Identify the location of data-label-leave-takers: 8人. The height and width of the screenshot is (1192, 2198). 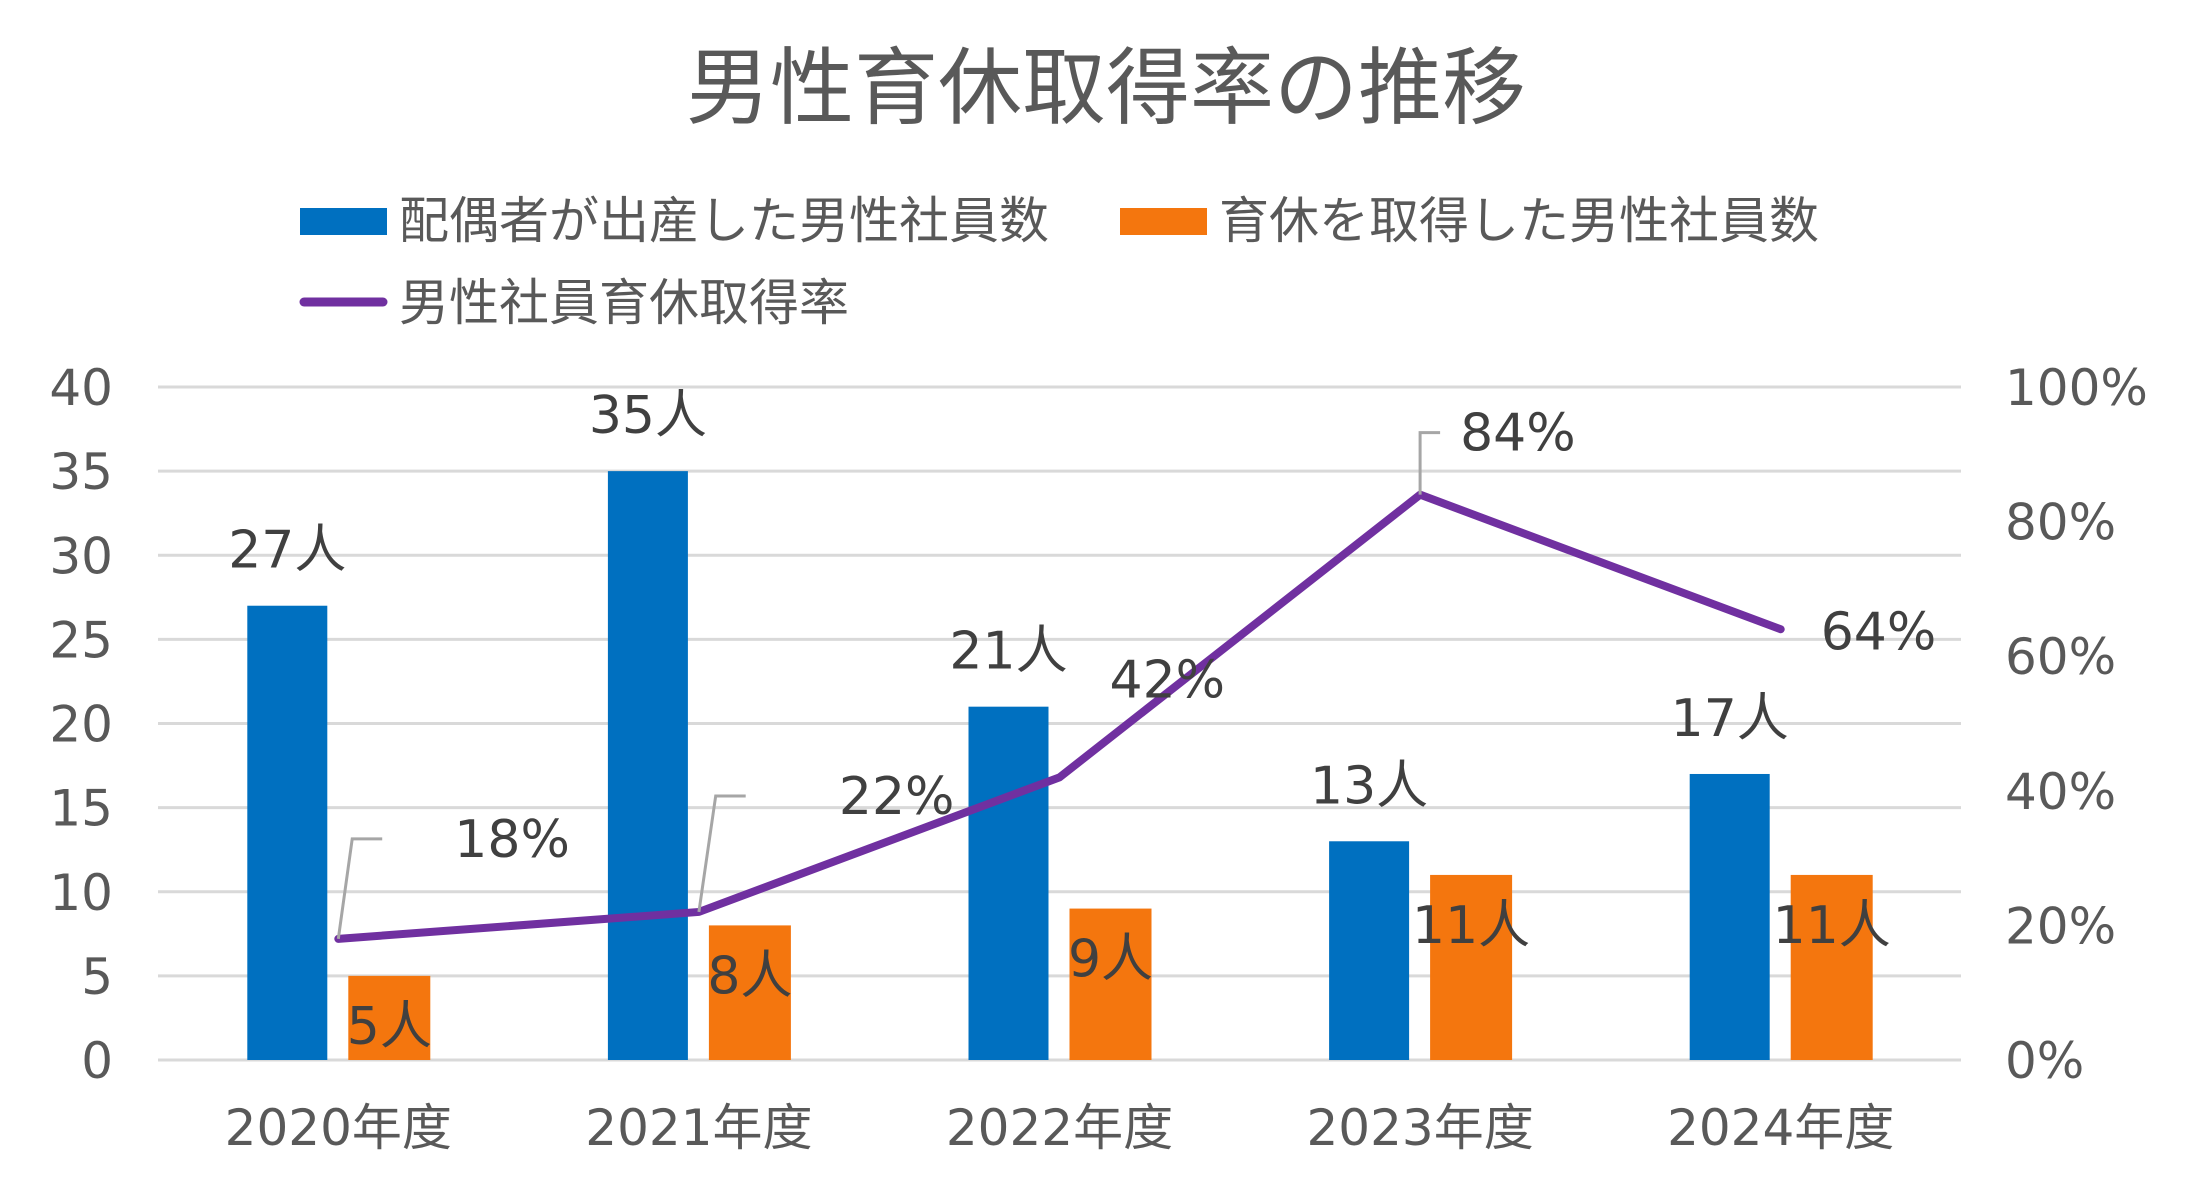
(749, 976).